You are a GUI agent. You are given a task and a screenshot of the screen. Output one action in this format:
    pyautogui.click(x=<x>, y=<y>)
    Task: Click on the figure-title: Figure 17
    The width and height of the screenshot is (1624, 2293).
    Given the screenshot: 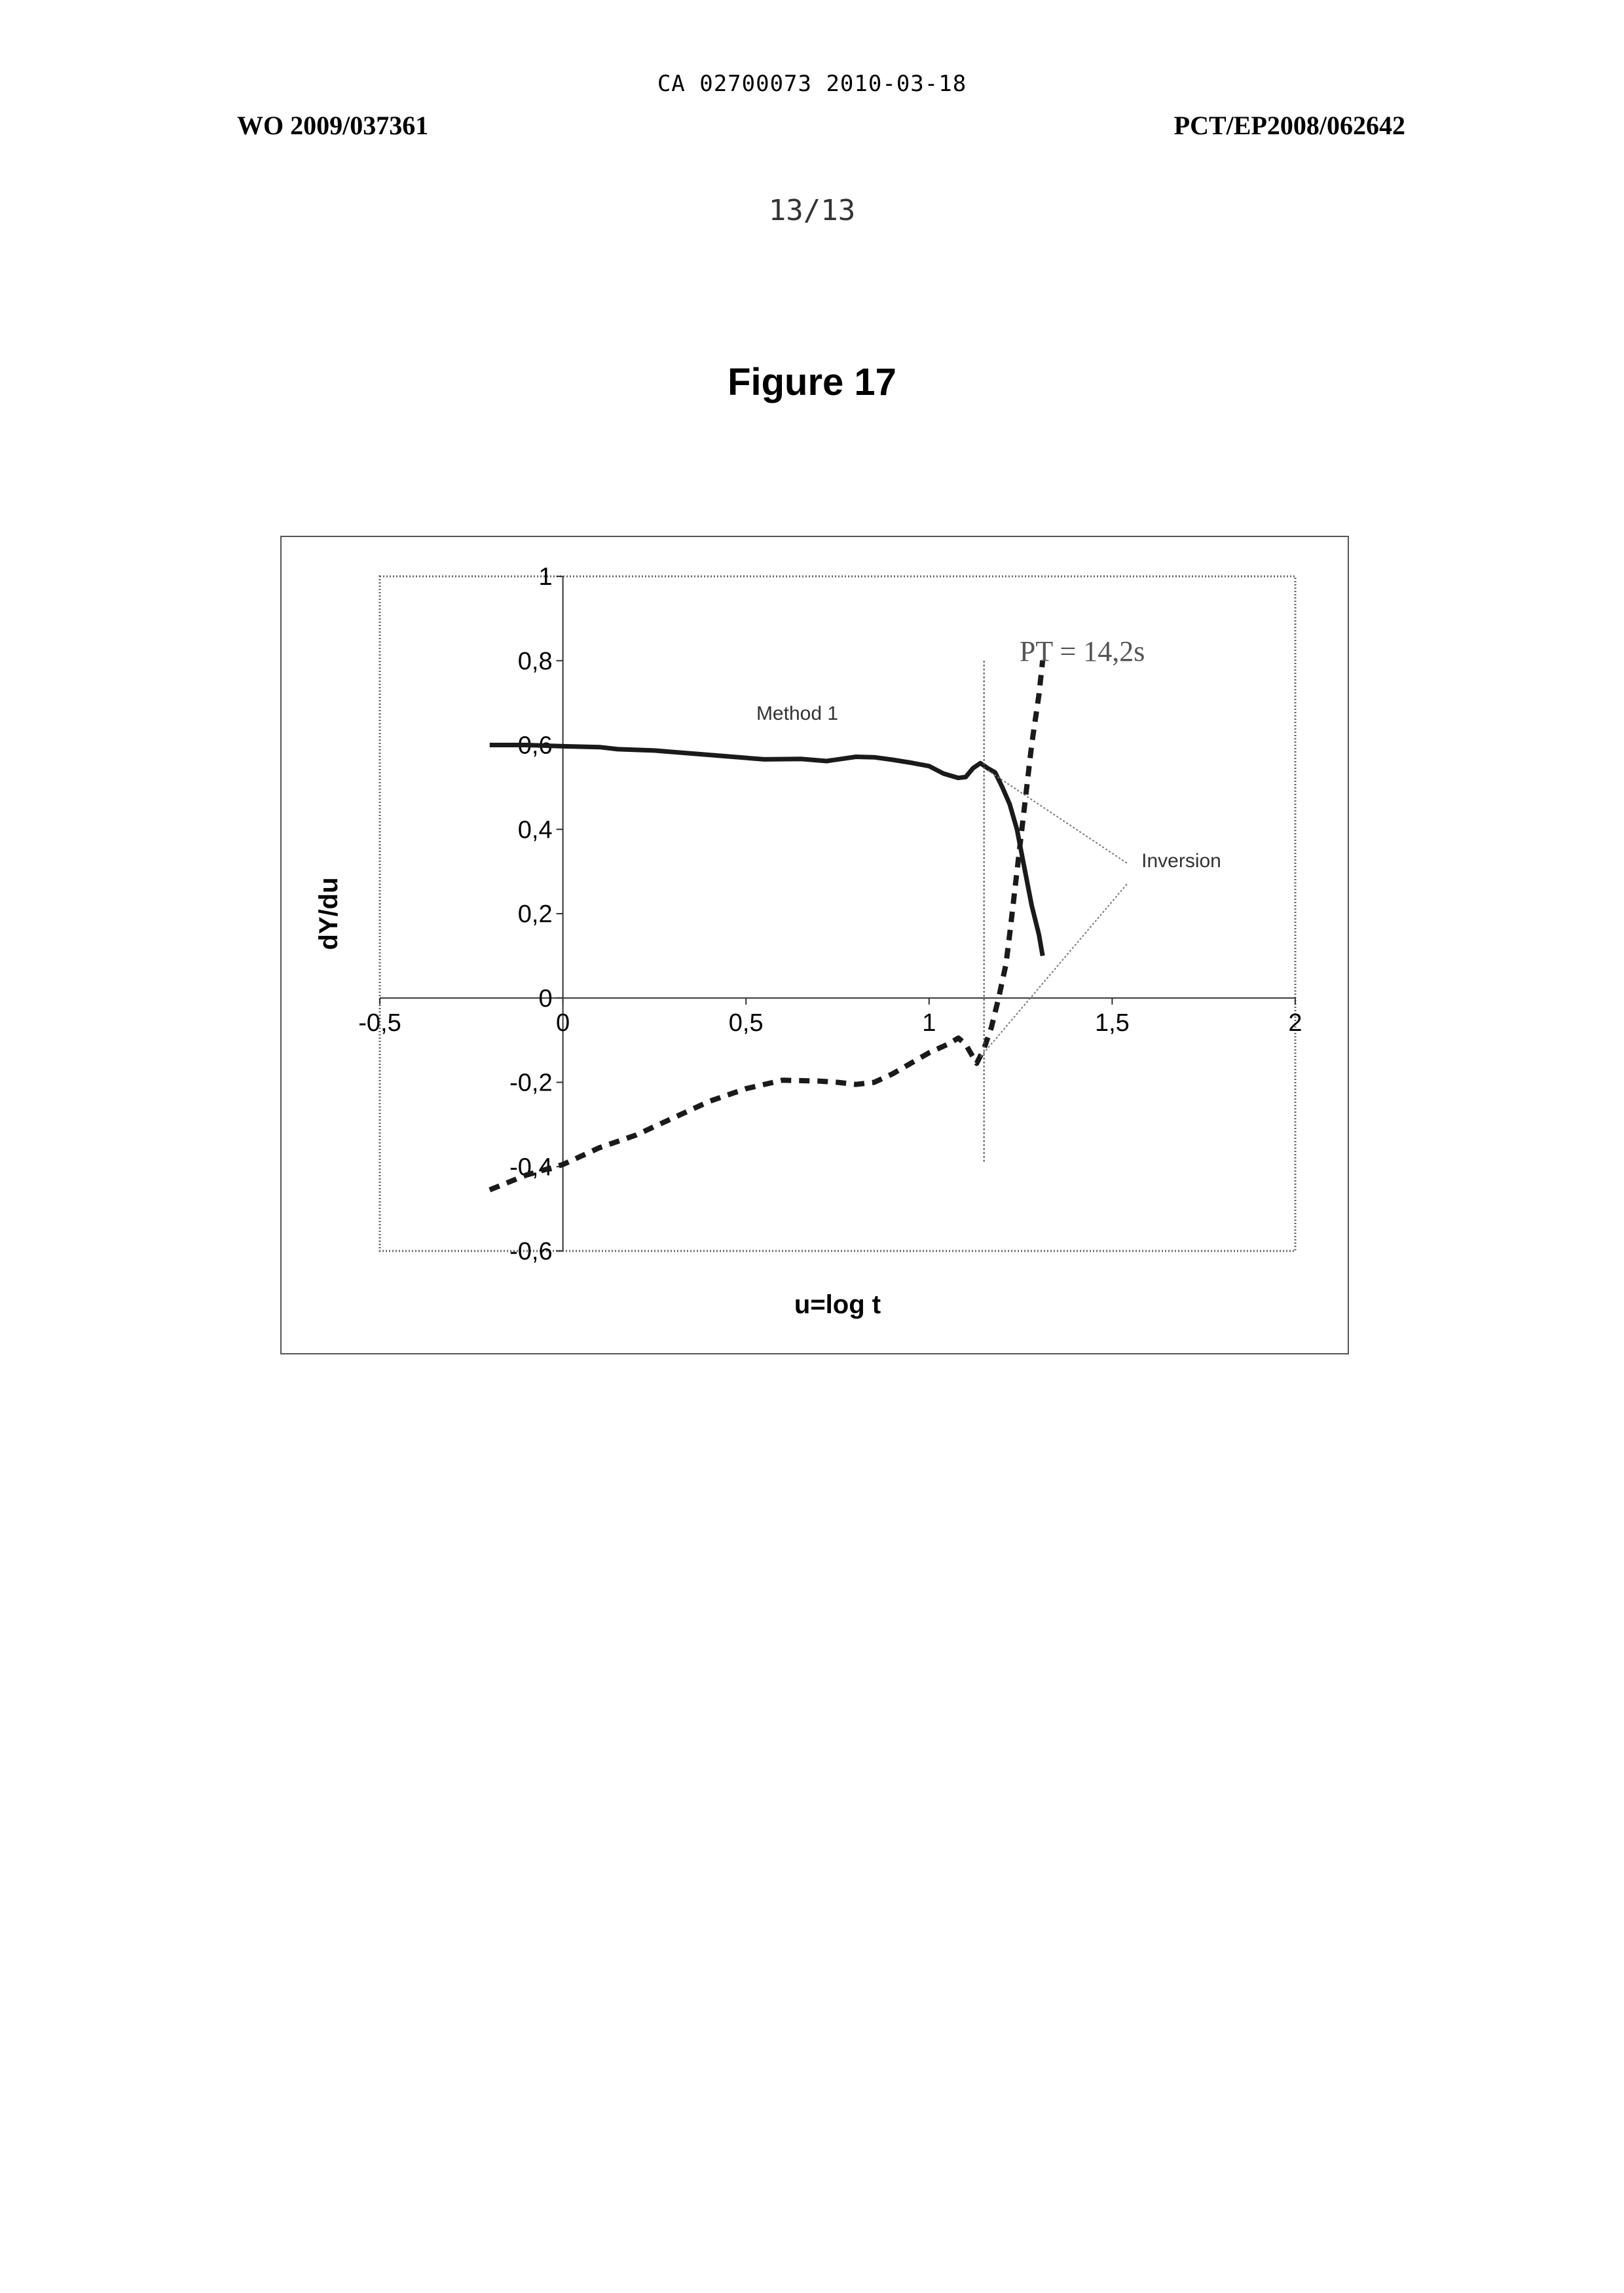 What is the action you would take?
    pyautogui.click(x=812, y=382)
    